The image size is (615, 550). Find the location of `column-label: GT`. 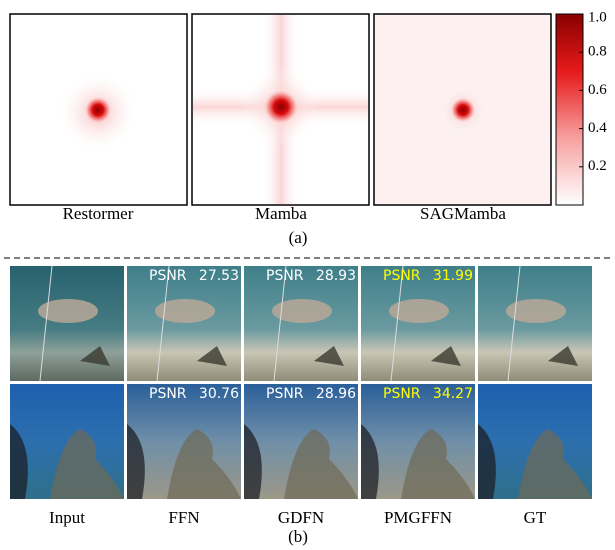

column-label: GT is located at coordinates (535, 517).